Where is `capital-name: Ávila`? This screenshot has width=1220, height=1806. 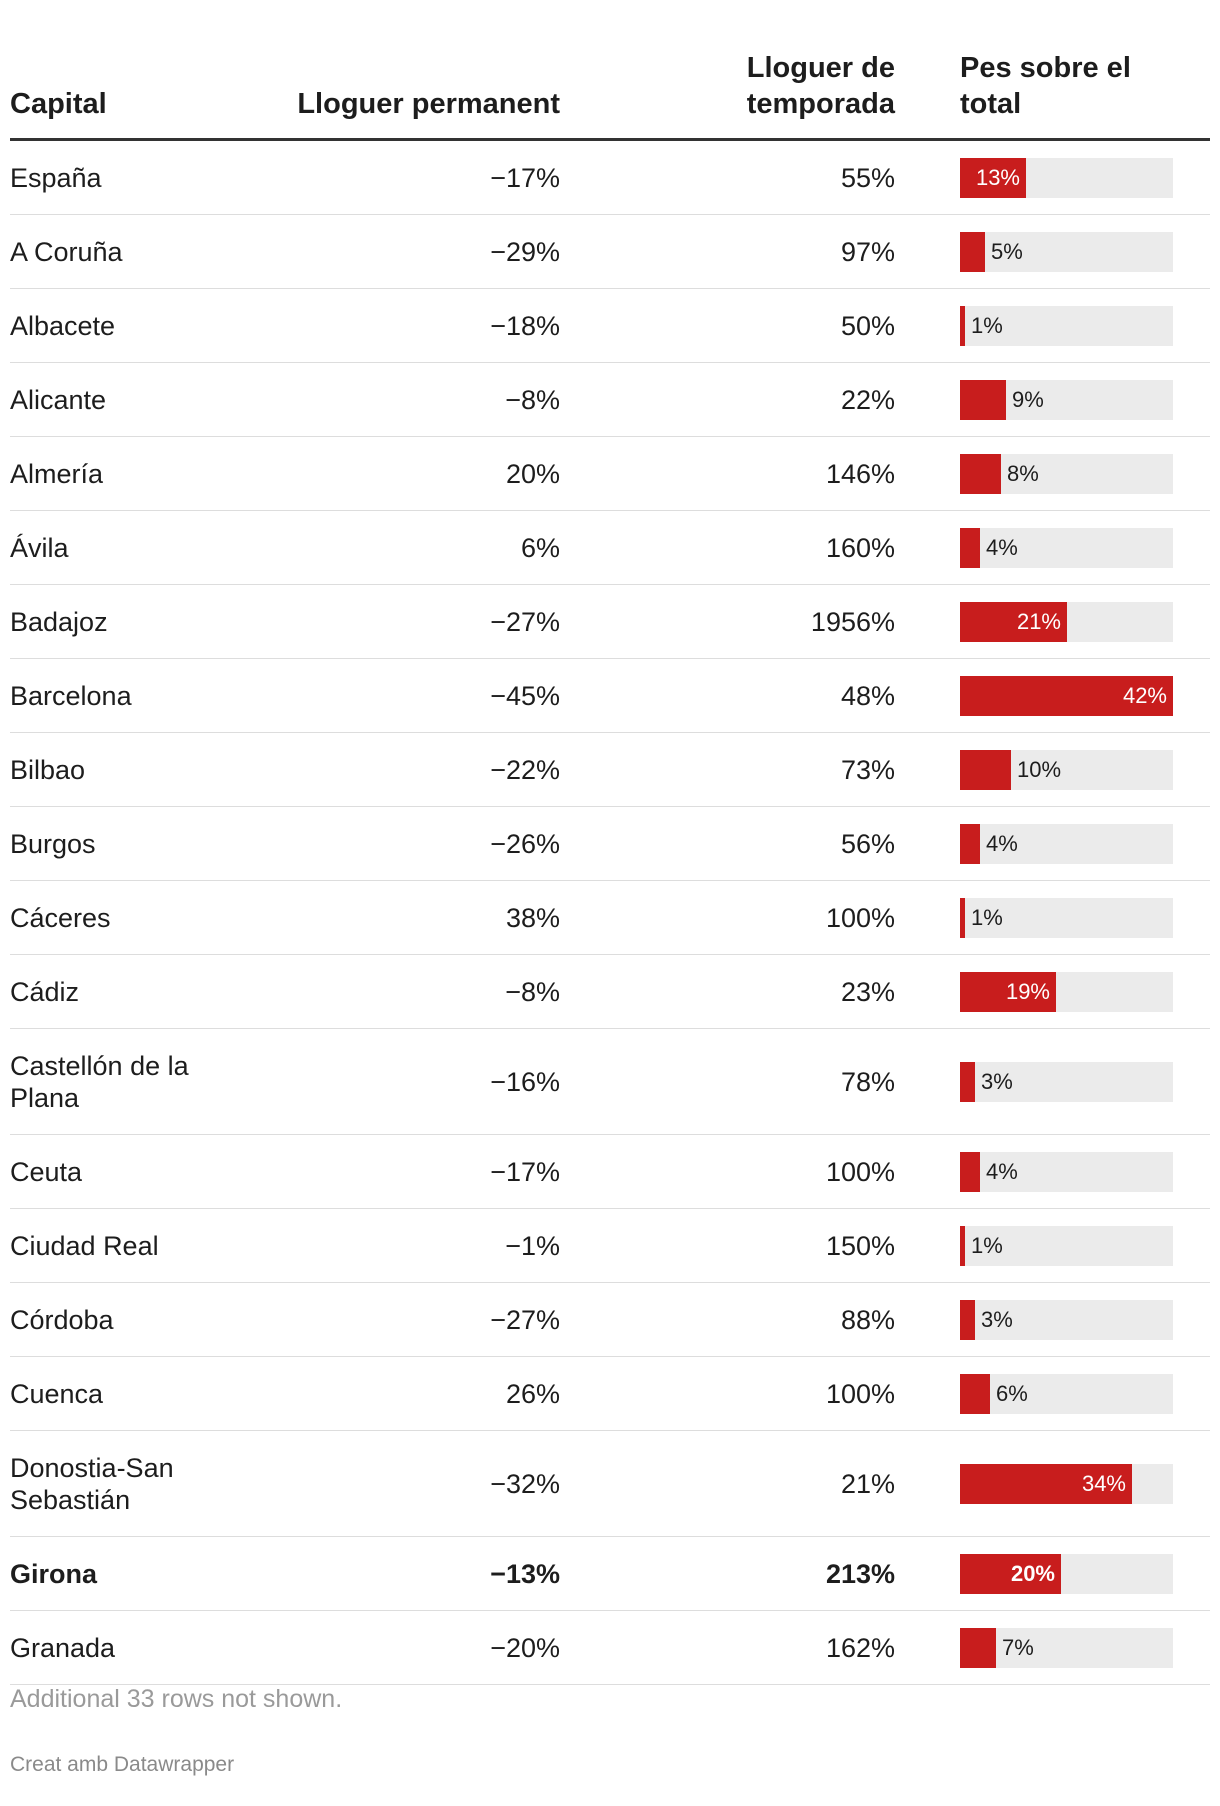 capital-name: Ávila is located at coordinates (39, 547).